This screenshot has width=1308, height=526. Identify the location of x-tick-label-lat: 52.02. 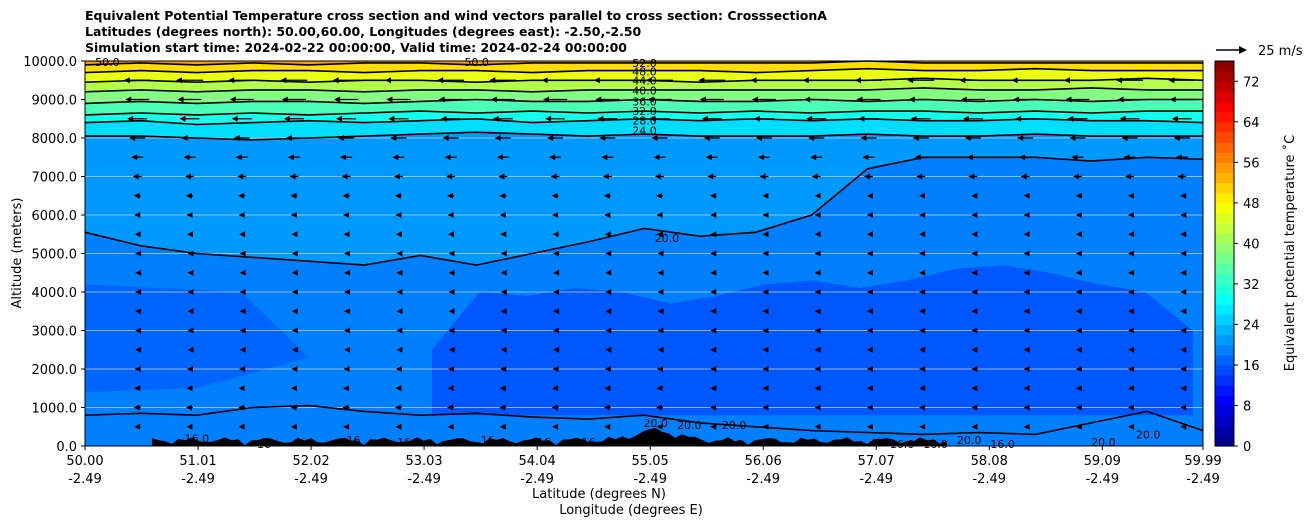
(310, 461).